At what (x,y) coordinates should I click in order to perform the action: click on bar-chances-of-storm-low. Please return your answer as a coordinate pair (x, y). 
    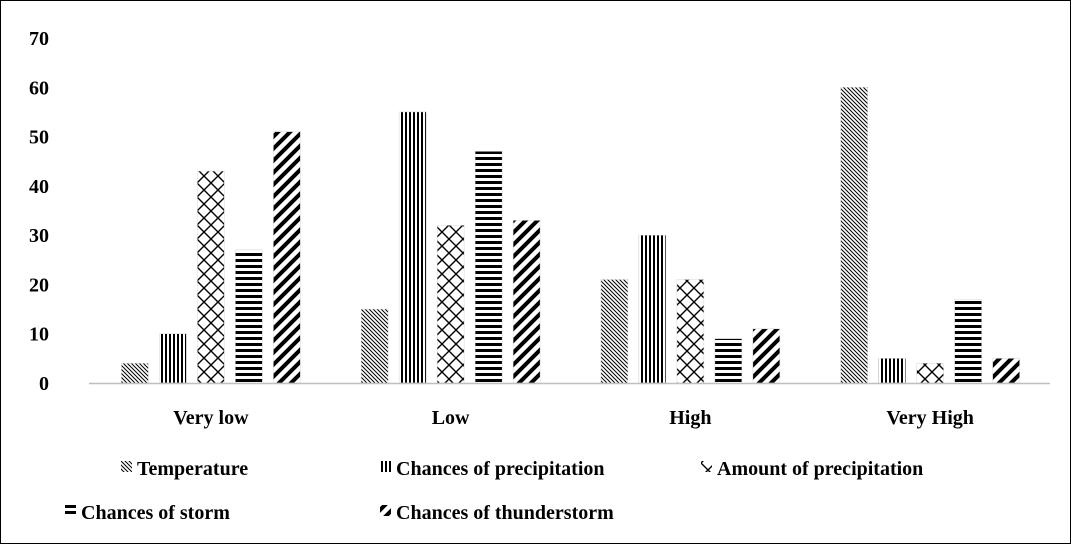
    Looking at the image, I should click on (488, 267).